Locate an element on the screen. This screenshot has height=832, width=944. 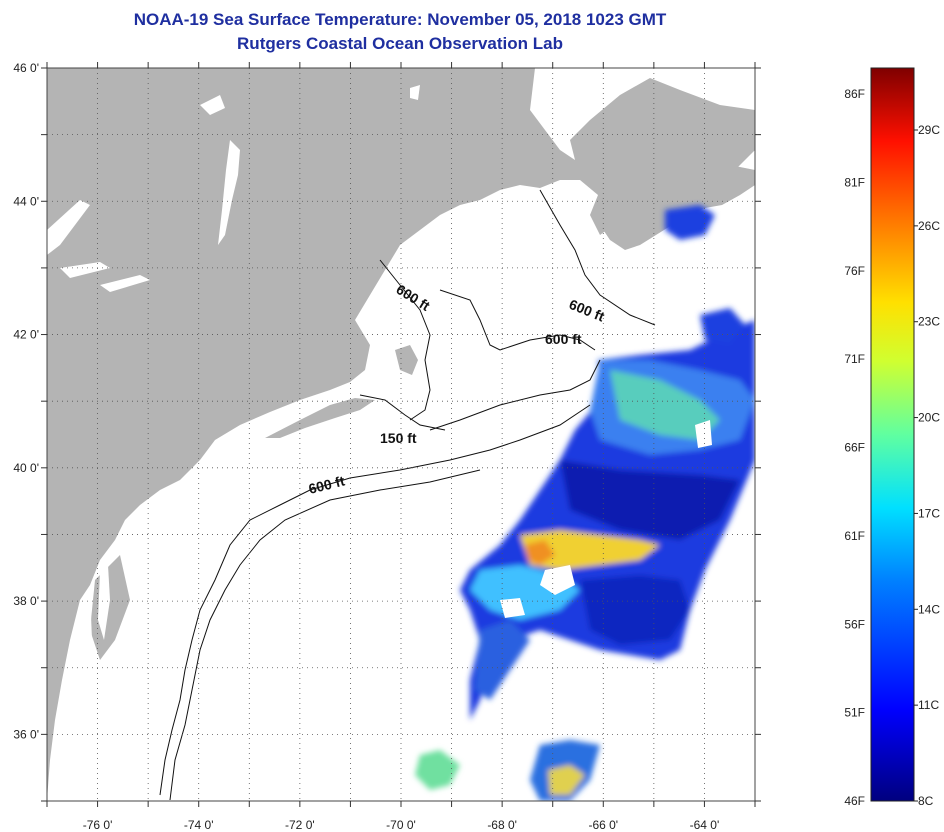
contour-label: 600 ft is located at coordinates (563, 339).